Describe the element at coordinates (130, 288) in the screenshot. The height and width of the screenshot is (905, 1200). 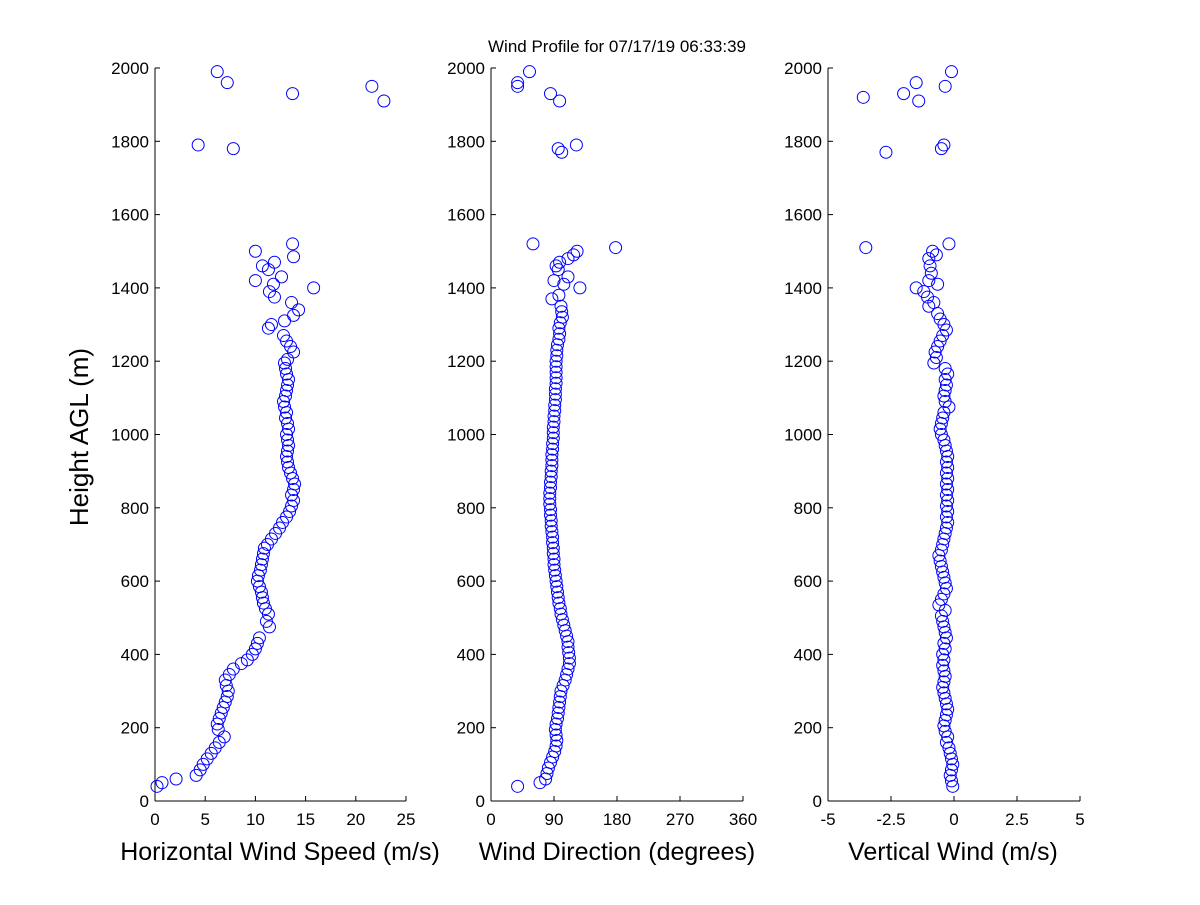
I see `speed-y-tick-label: 1400` at that location.